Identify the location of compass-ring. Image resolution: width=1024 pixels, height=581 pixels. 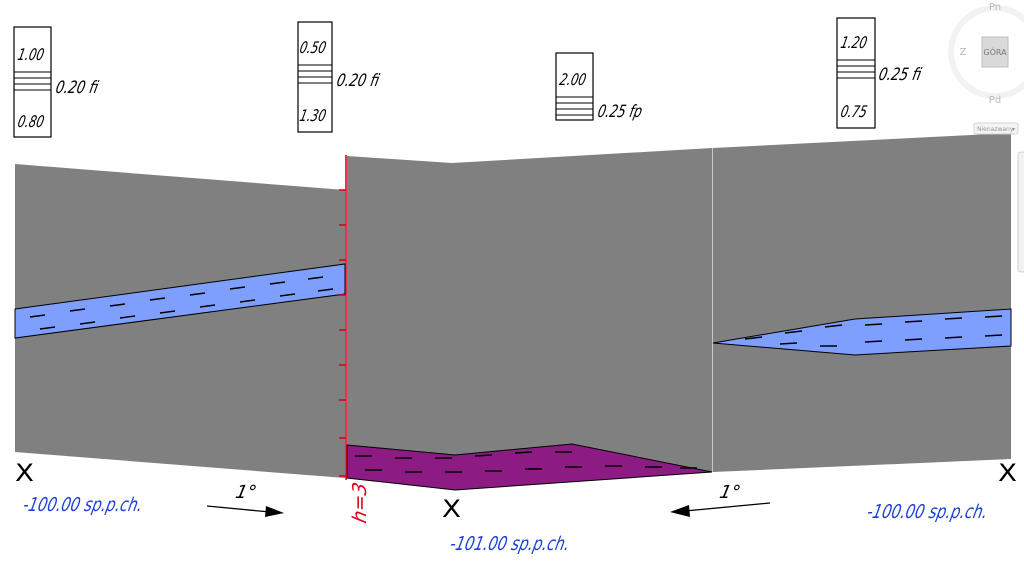
(986, 52).